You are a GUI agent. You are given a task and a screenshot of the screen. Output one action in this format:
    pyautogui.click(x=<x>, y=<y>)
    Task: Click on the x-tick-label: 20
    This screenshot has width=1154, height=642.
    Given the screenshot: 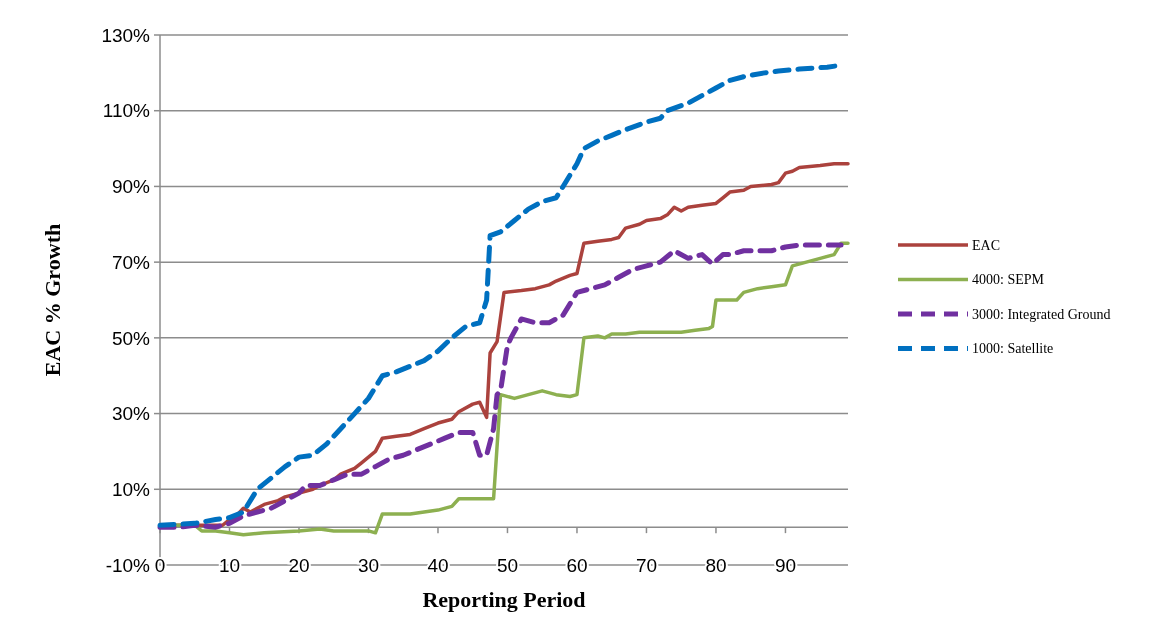 What is the action you would take?
    pyautogui.click(x=299, y=565)
    